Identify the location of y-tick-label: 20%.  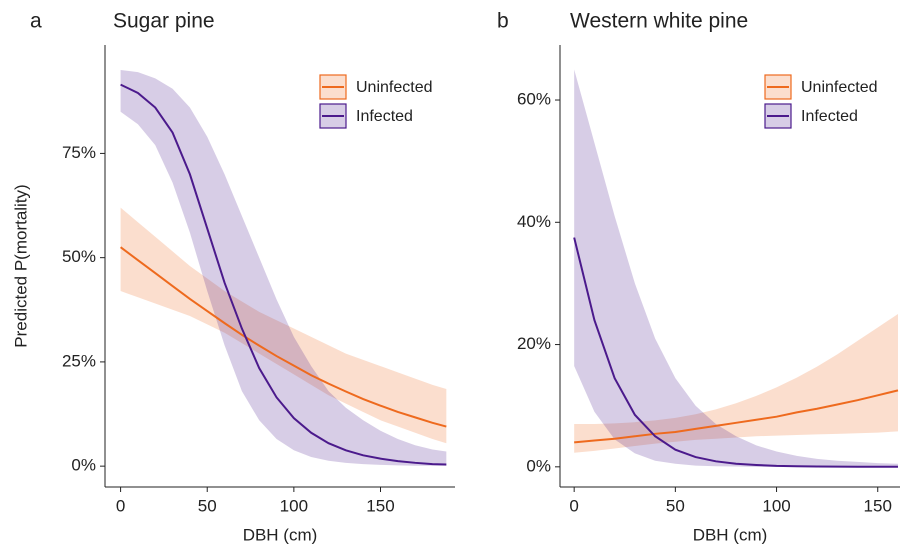
(534, 343).